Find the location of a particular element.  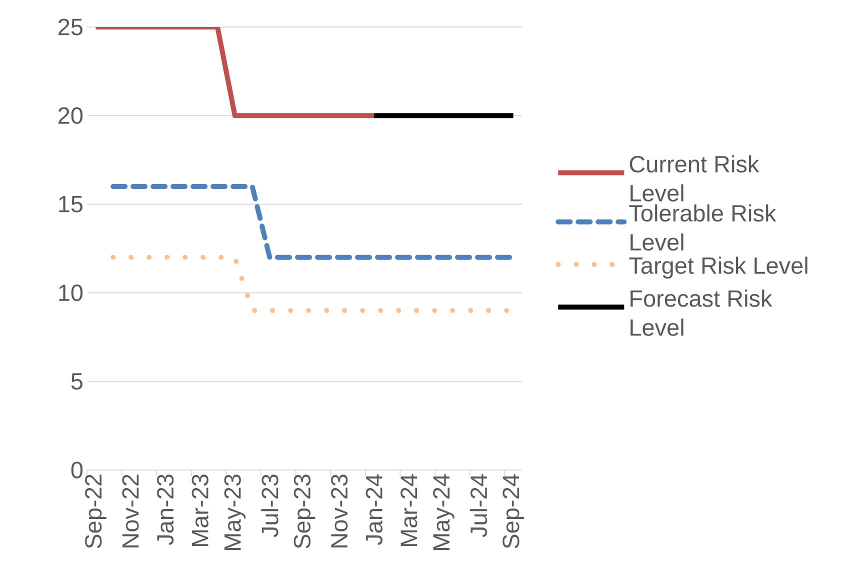

x-tick-label: Nov-22 is located at coordinates (130, 511).